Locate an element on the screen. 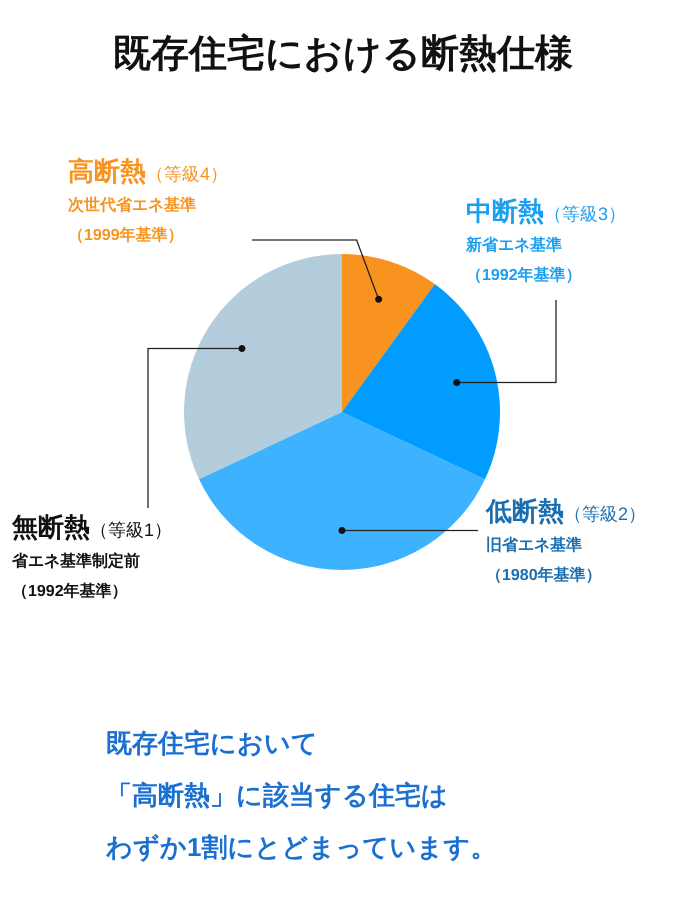 Image resolution: width=686 pixels, height=910 pixels. slice-label: 中断熱（等級3）新省エネ基準（1992年基準） is located at coordinates (546, 240).